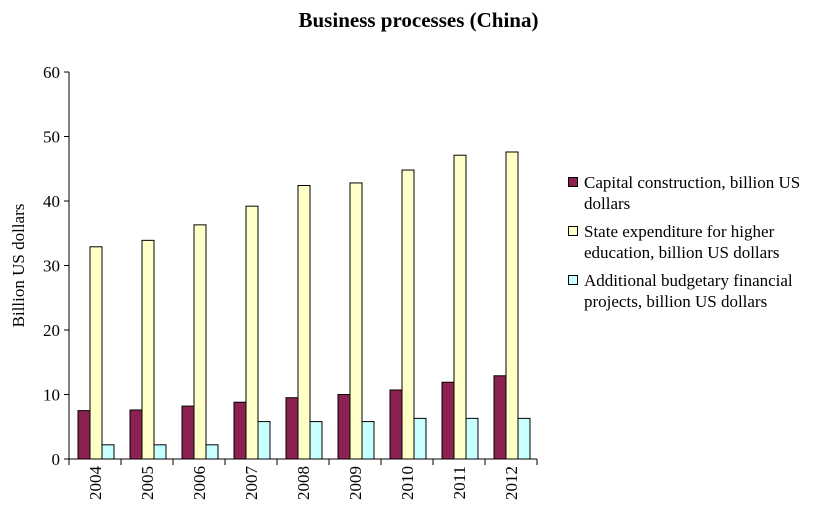 Image resolution: width=837 pixels, height=511 pixels. What do you see at coordinates (511, 483) in the screenshot?
I see `x-tick-label: 2012` at bounding box center [511, 483].